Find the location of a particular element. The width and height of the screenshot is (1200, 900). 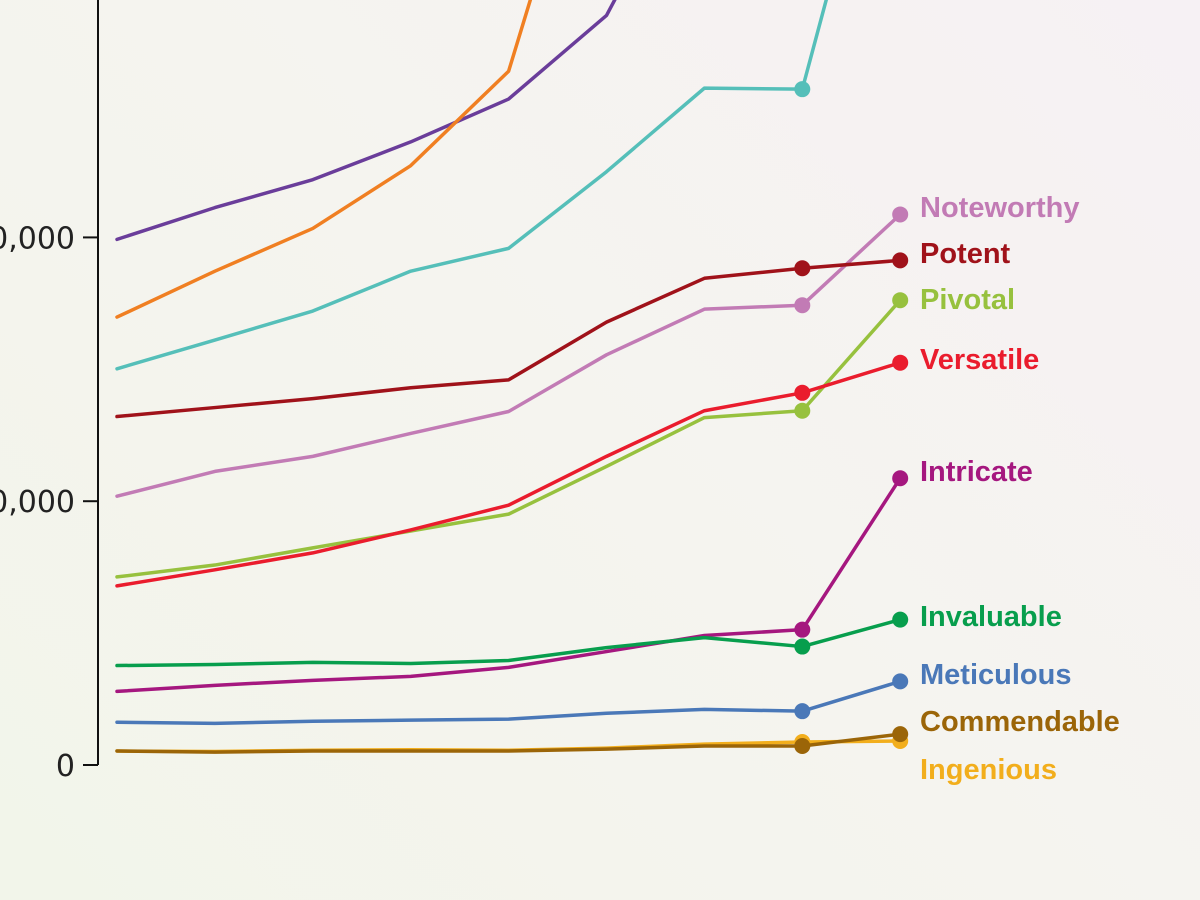

series-label: Invaluable is located at coordinates (991, 617).